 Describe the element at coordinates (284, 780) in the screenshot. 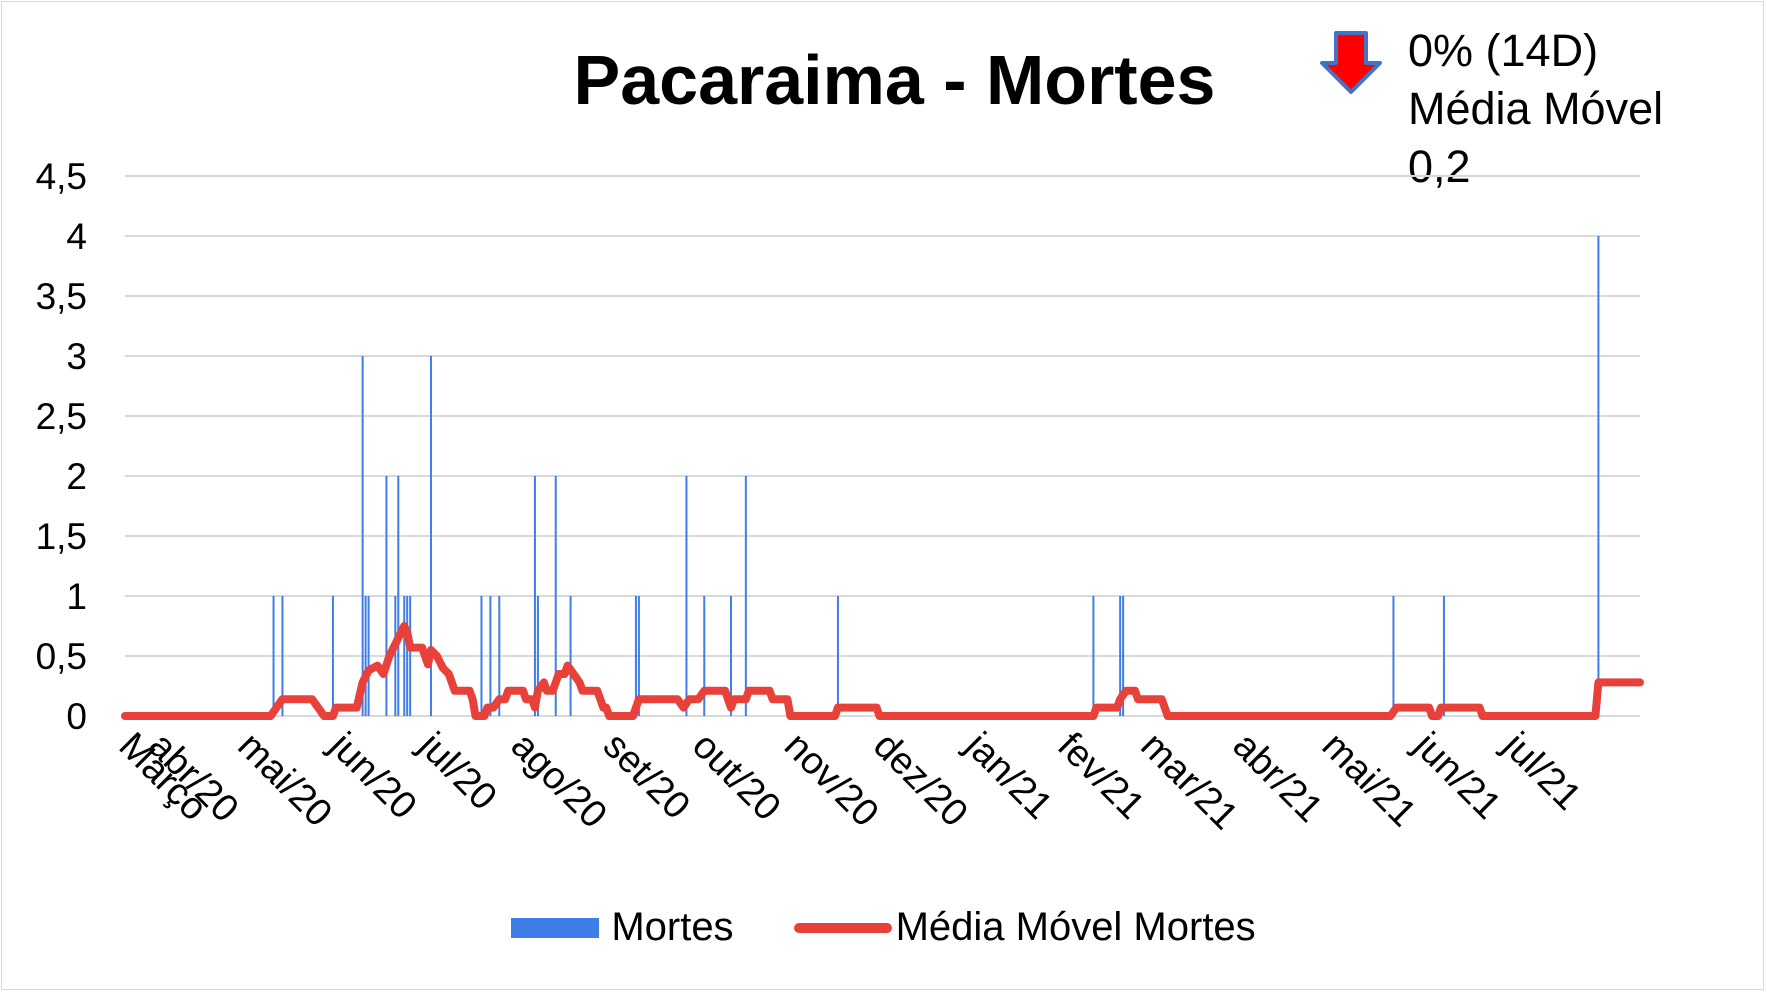

I see `x-tick-label: mai/20` at that location.